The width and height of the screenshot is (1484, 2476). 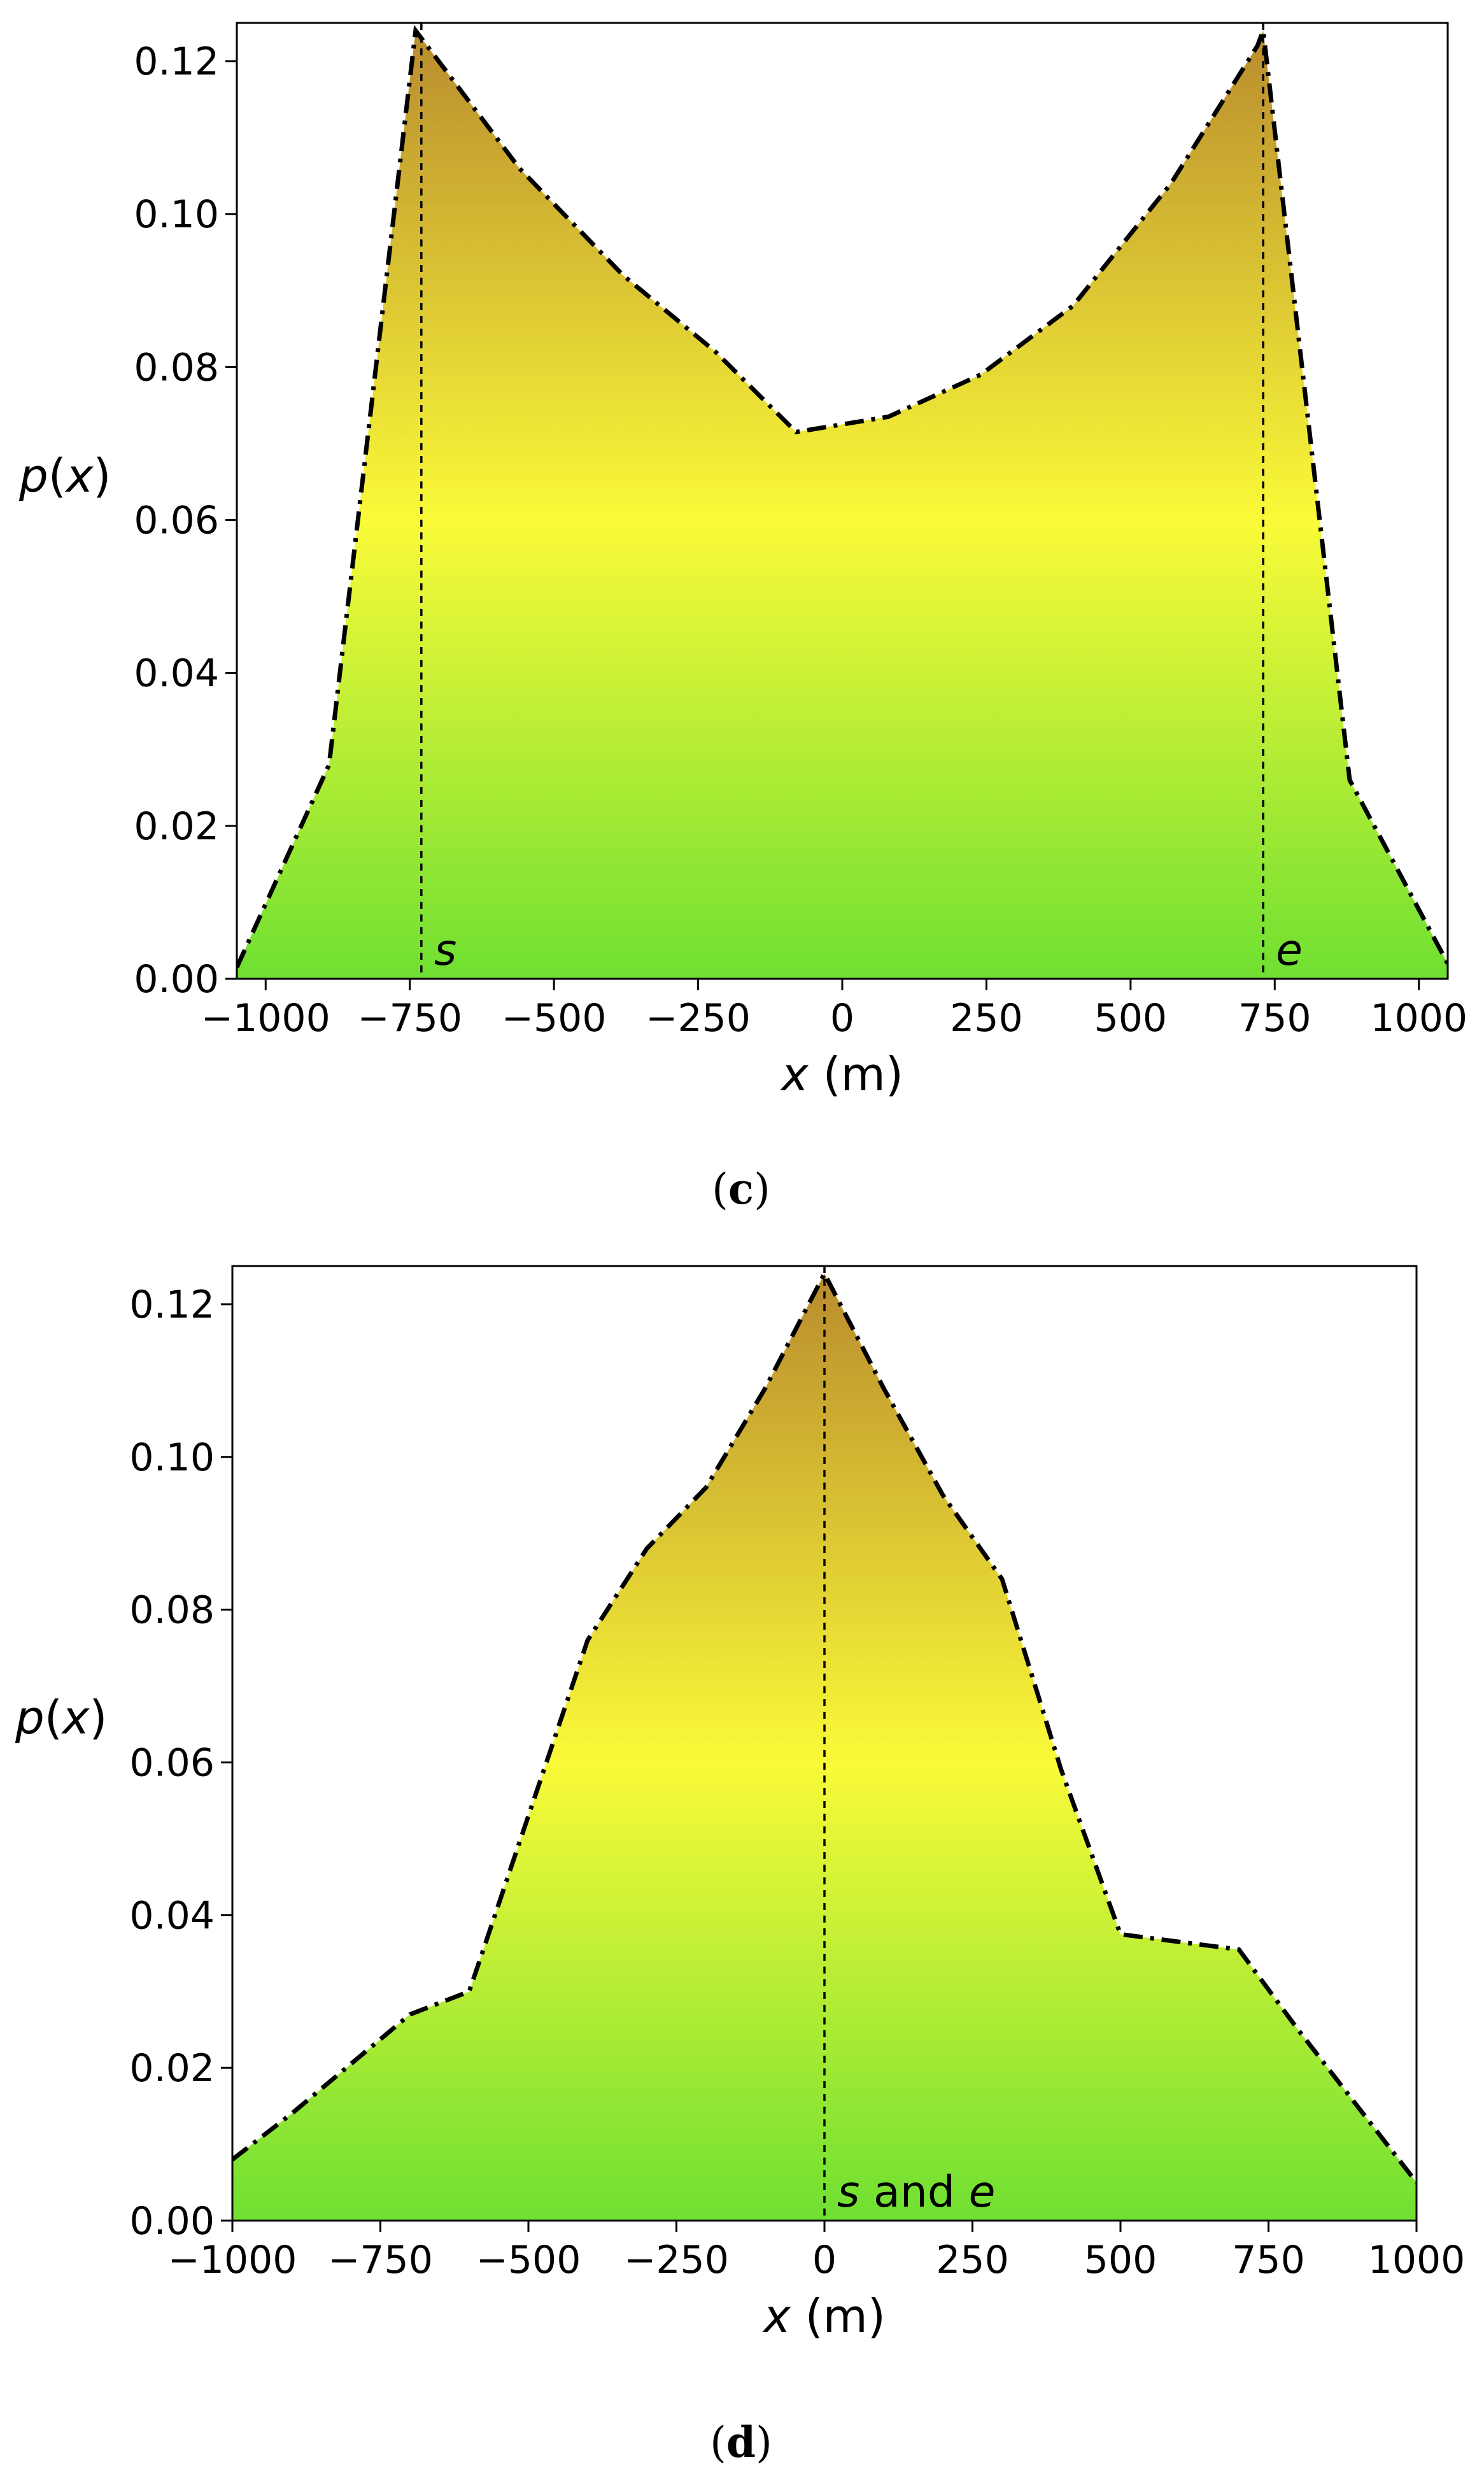 I want to click on vline-label: s, so click(x=445, y=950).